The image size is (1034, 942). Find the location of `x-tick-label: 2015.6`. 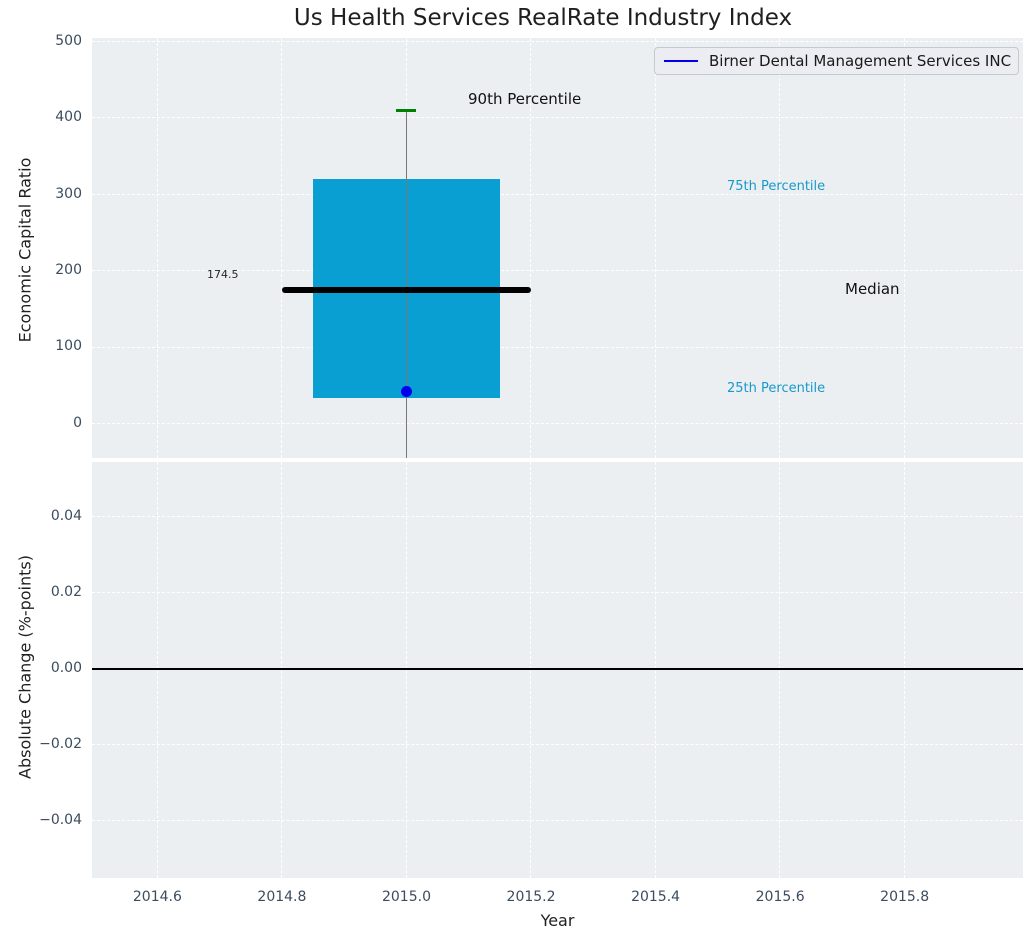

x-tick-label: 2015.6 is located at coordinates (780, 897).